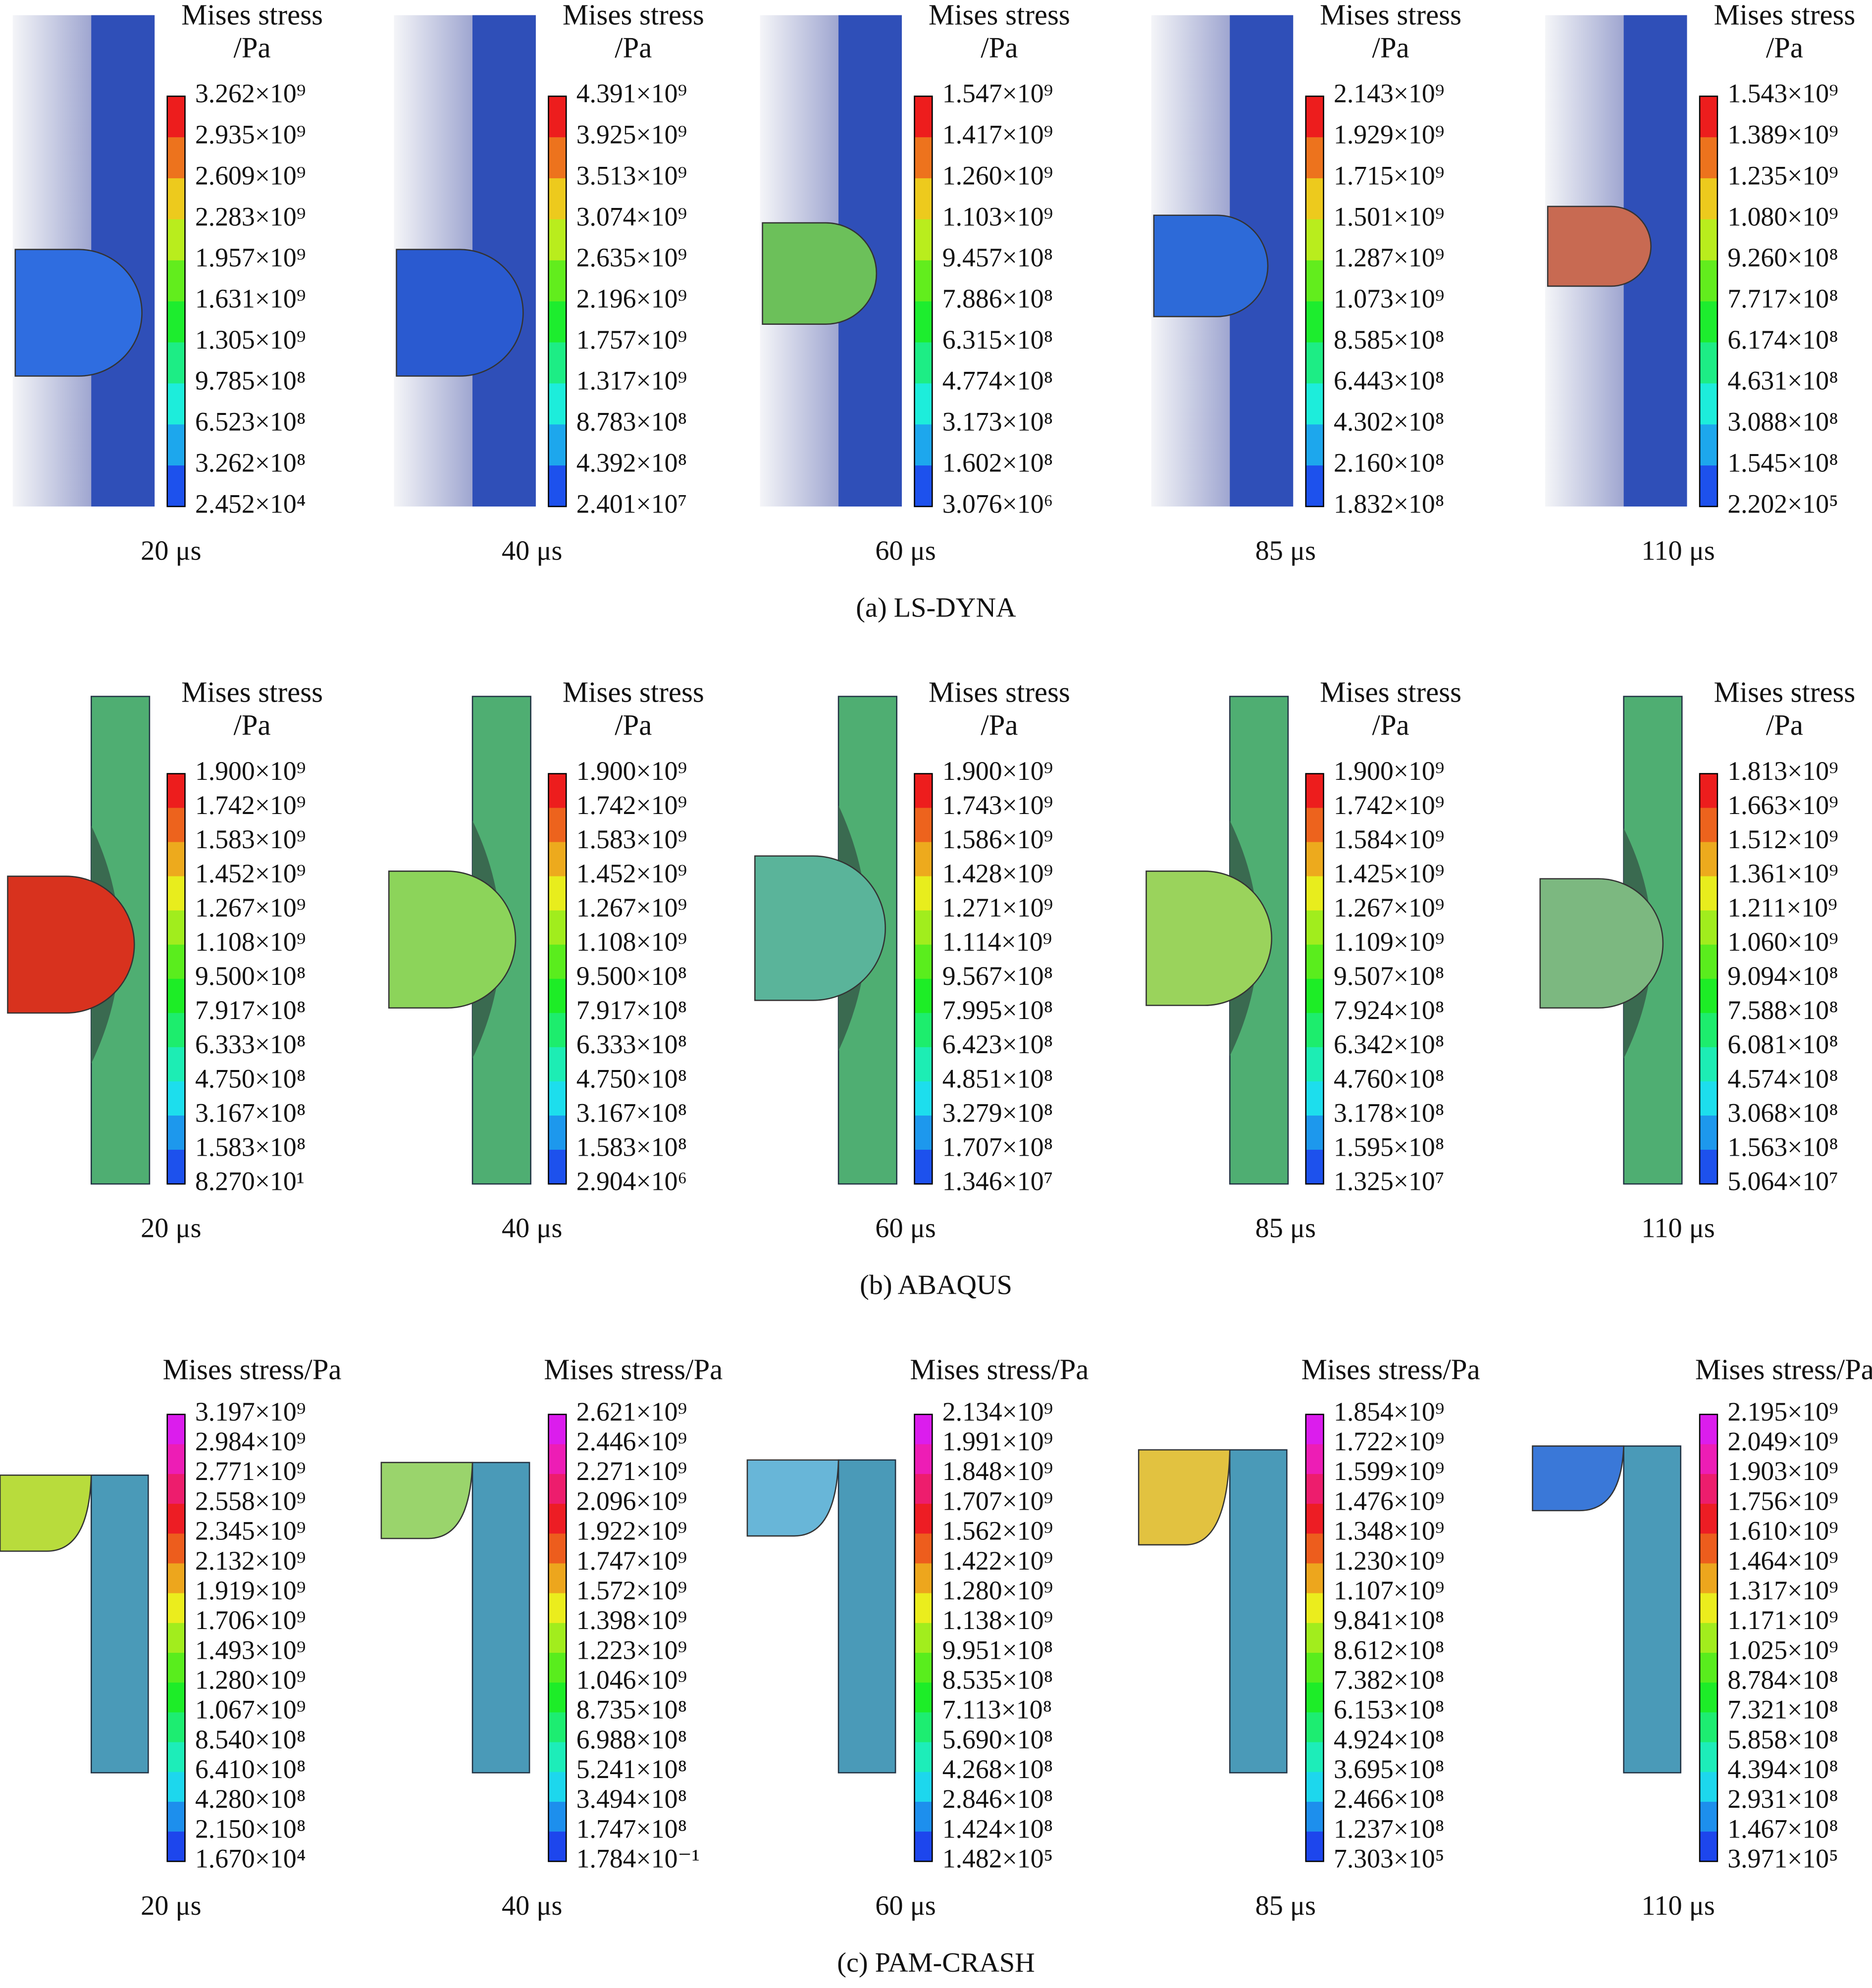 The height and width of the screenshot is (1988, 1872). Describe the element at coordinates (250, 1769) in the screenshot. I see `colorbar-label: 6.410×10⁸` at that location.